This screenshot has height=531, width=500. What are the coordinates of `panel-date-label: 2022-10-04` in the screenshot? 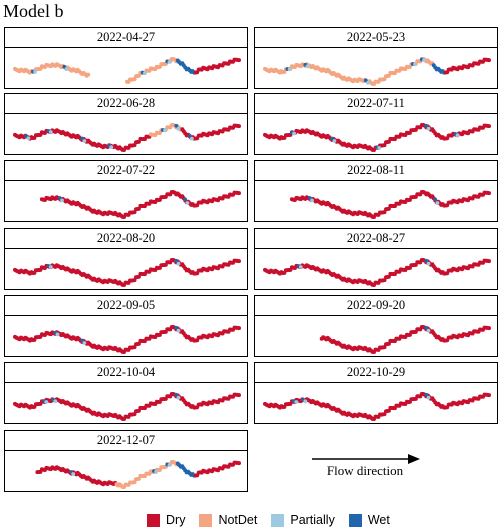 It's located at (126, 373).